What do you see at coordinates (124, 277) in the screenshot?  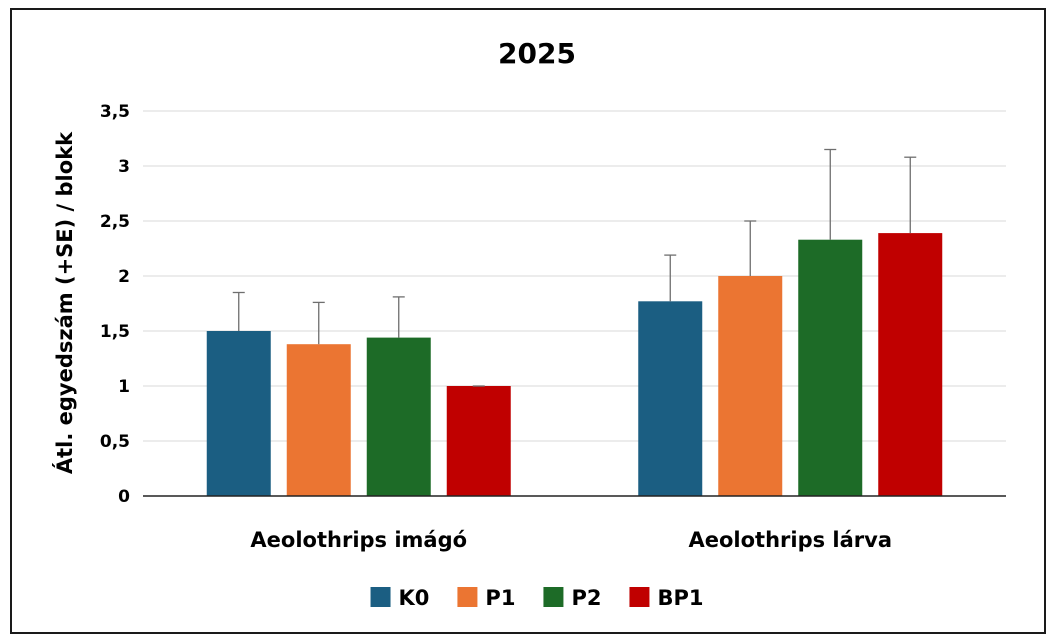 I see `y-tick-label: 2` at bounding box center [124, 277].